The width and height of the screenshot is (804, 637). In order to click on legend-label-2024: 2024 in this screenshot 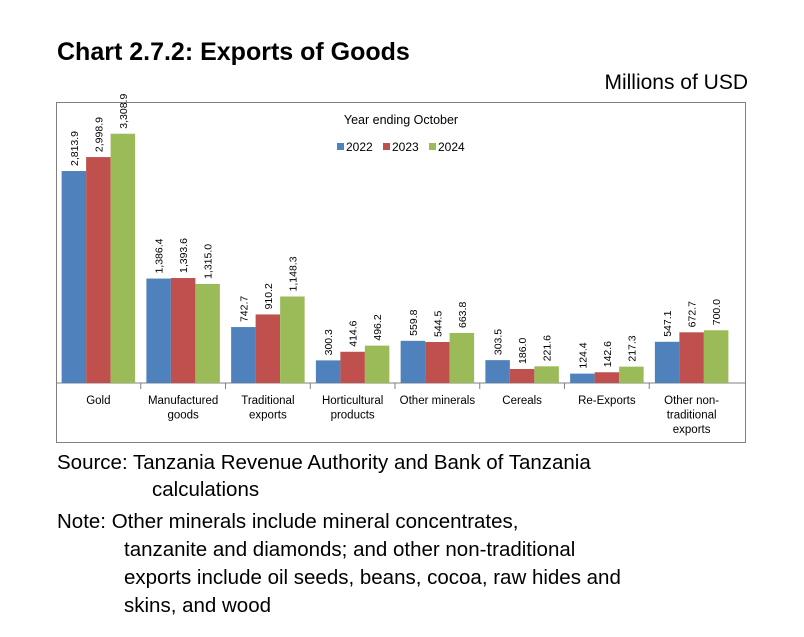, I will do `click(451, 147)`.